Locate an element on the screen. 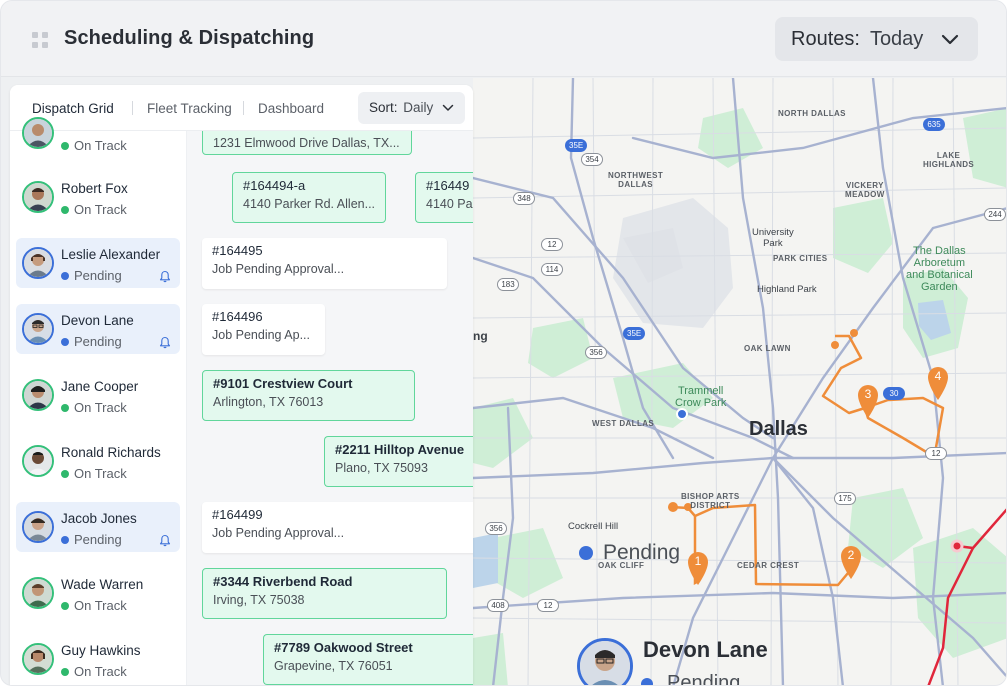  sort-dropdown: Sort: Daily is located at coordinates (411, 108).